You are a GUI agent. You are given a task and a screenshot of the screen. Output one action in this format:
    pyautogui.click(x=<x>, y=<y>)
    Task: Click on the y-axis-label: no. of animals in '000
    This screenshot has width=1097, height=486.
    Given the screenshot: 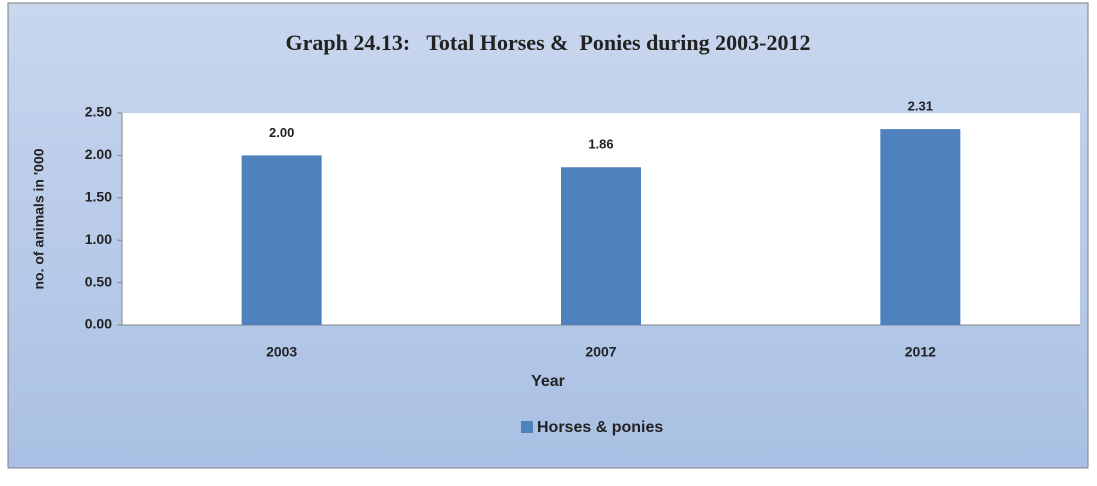 What is the action you would take?
    pyautogui.click(x=39, y=218)
    